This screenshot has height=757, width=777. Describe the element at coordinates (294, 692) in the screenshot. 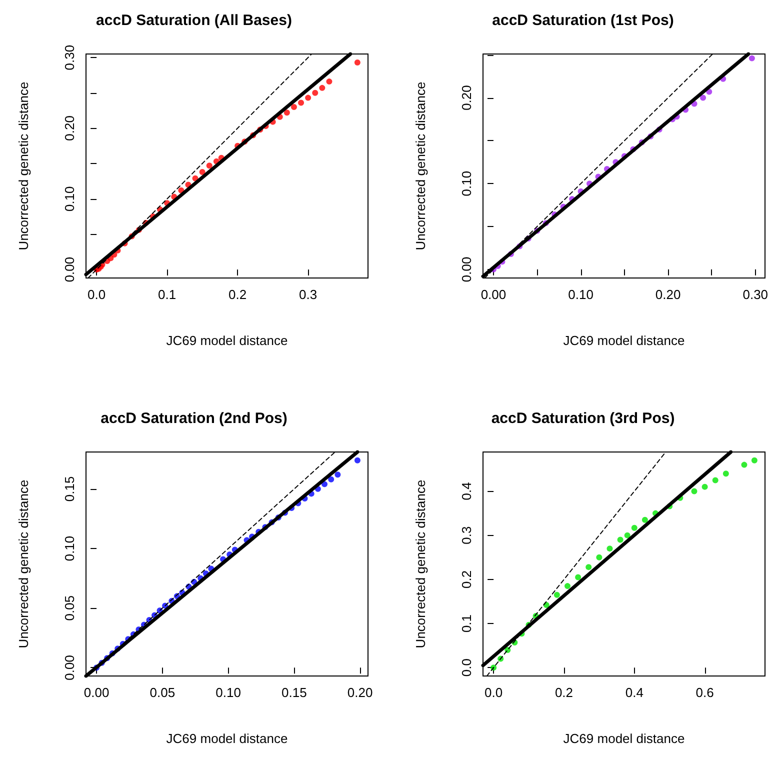

I see `x-tick-label: 0.15` at that location.